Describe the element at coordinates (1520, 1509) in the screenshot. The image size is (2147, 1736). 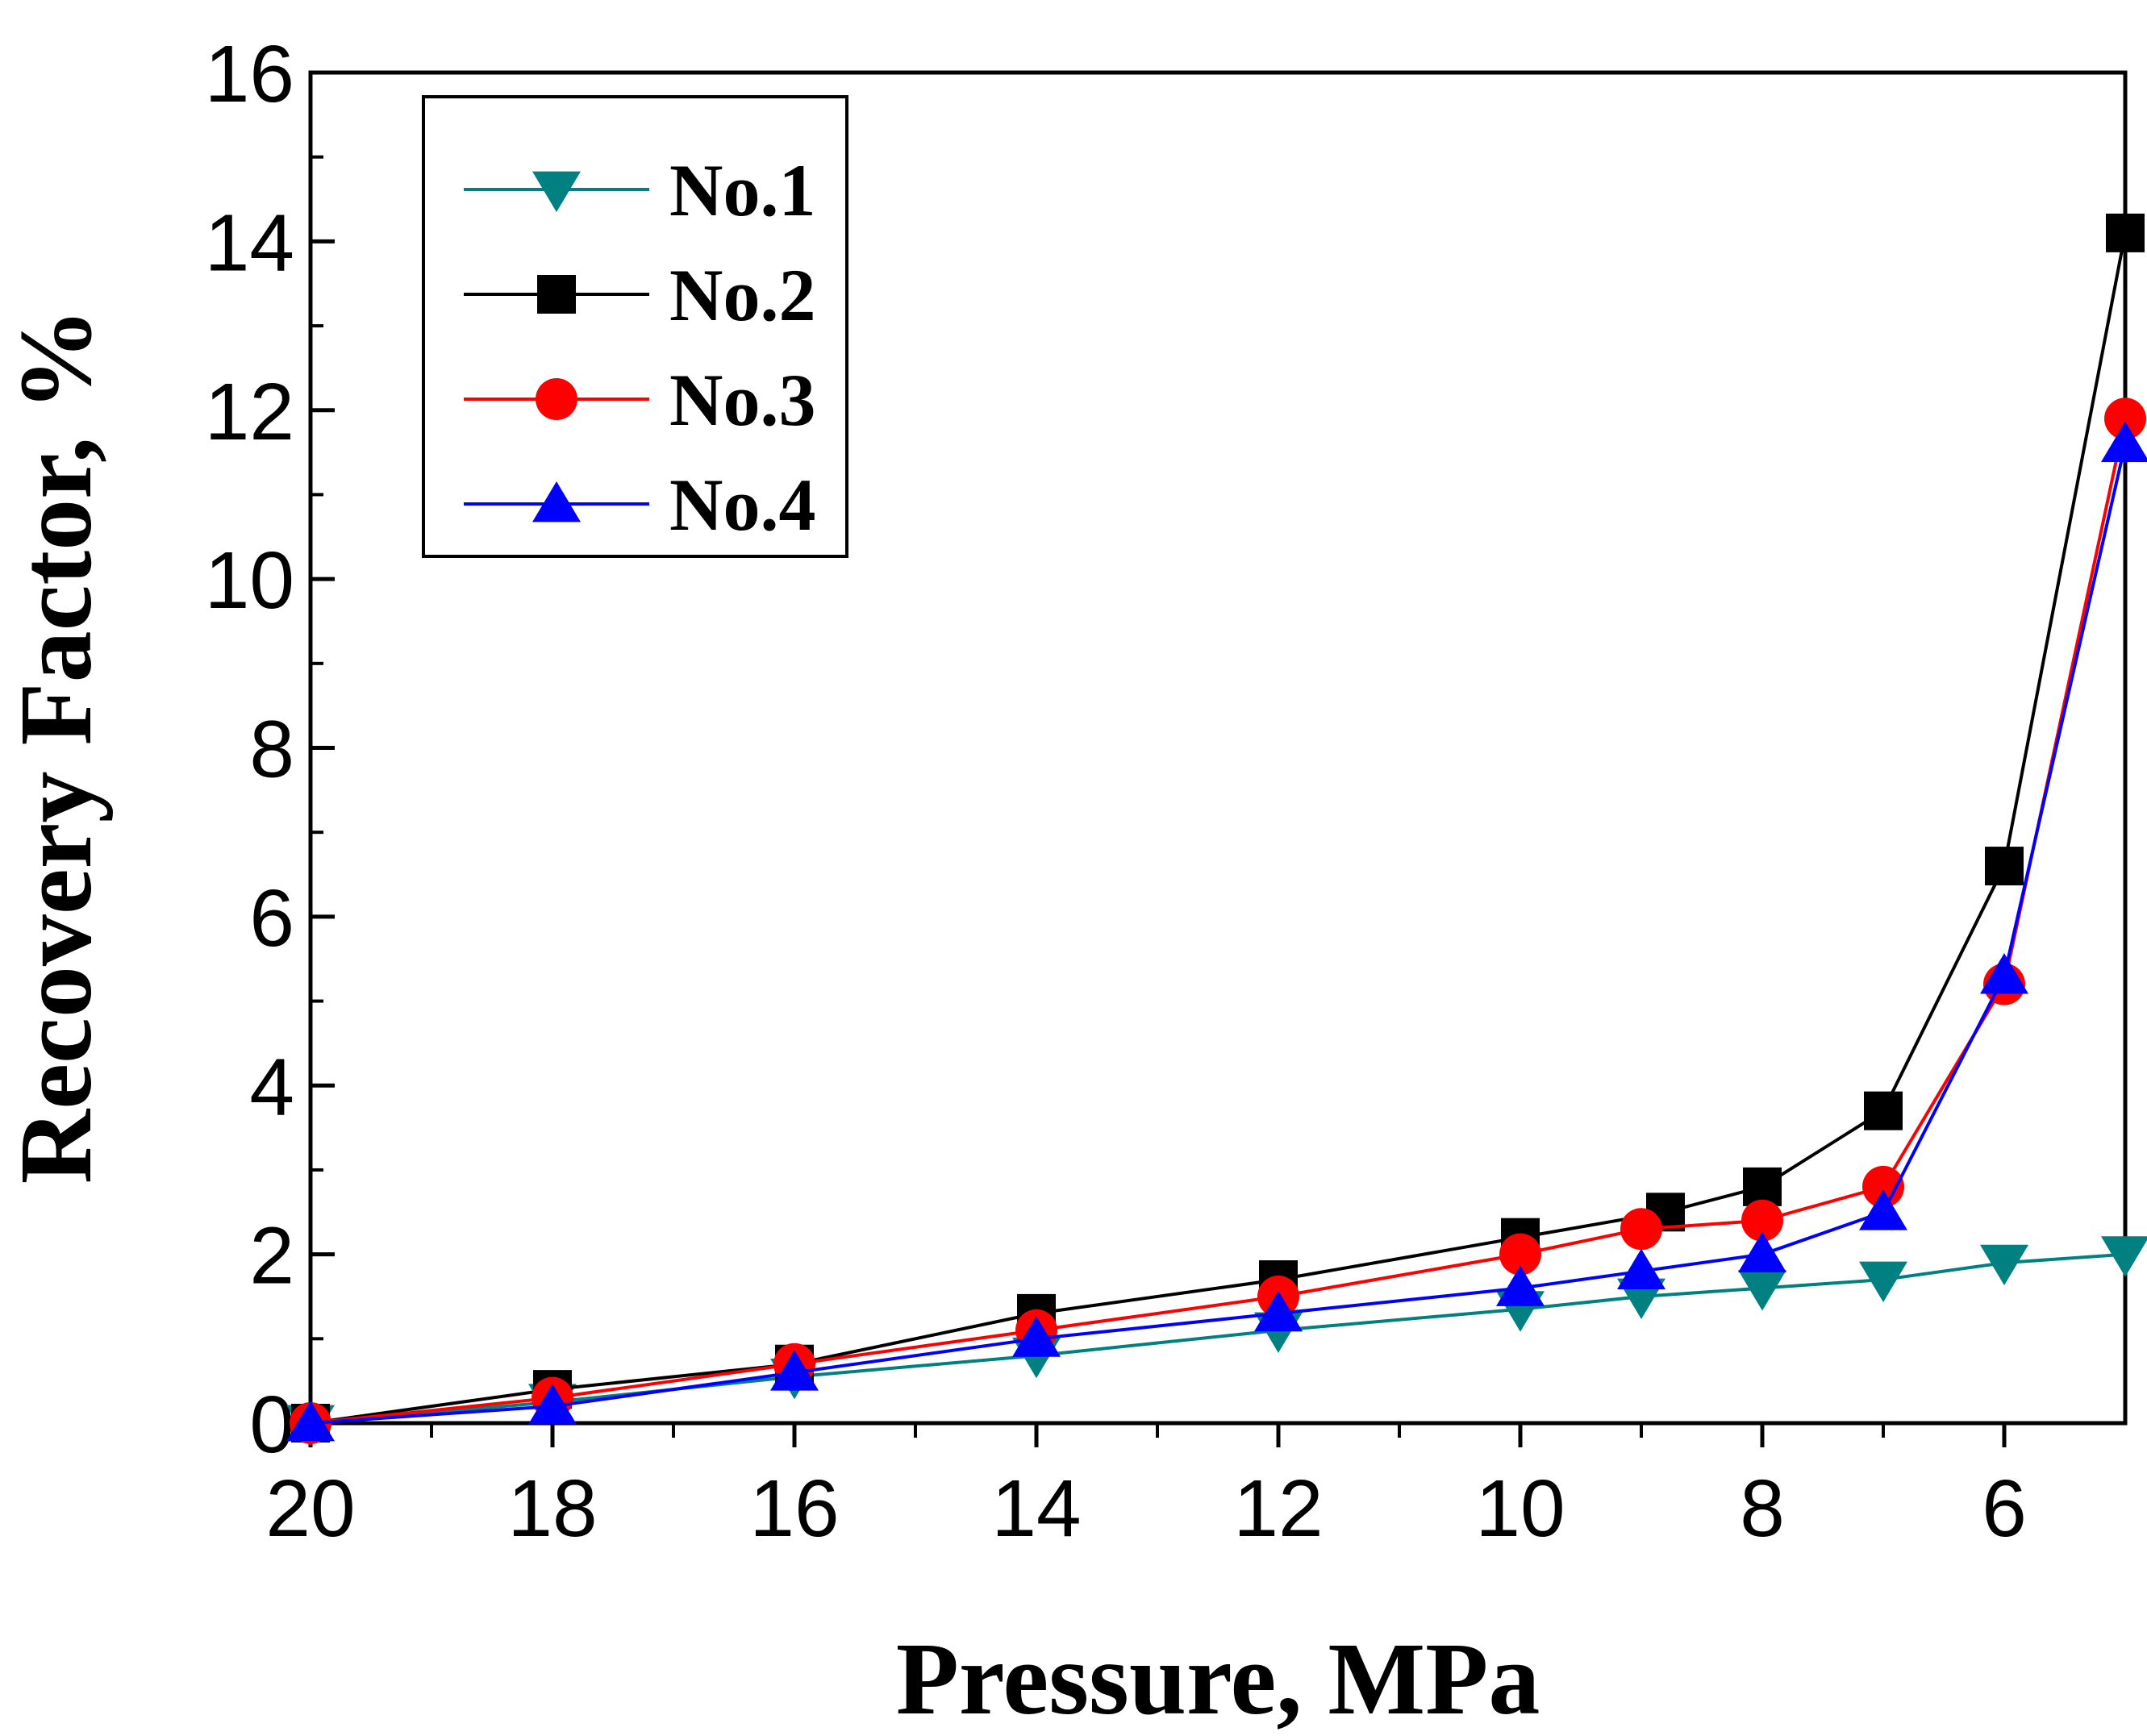
I see `x-tick-label: 10` at that location.